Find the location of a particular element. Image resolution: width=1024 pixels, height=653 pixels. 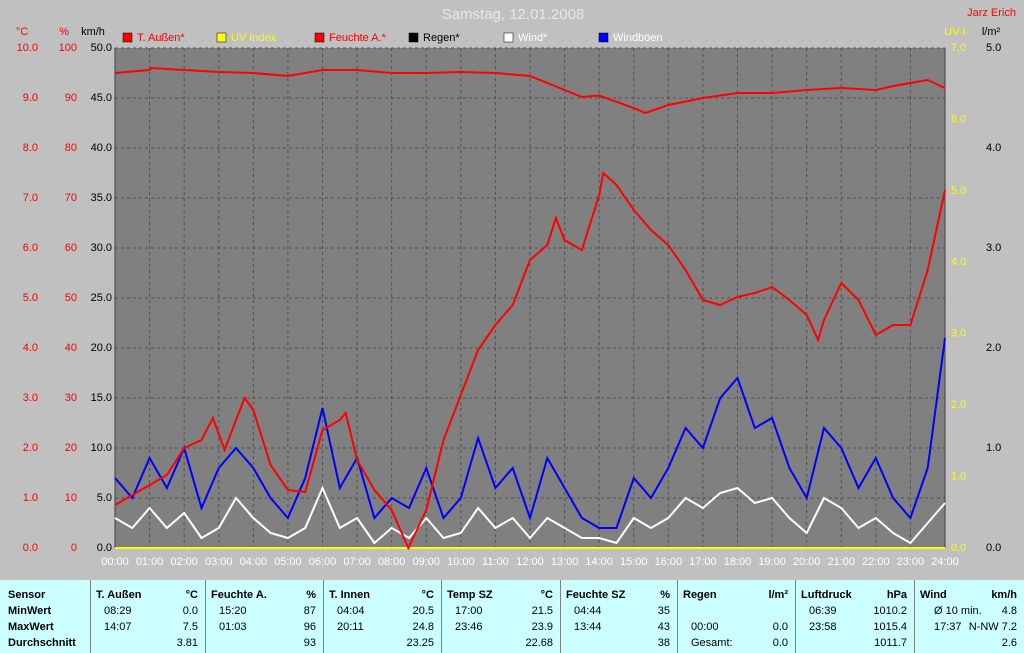

cell-value: 21.5 is located at coordinates (542, 611).